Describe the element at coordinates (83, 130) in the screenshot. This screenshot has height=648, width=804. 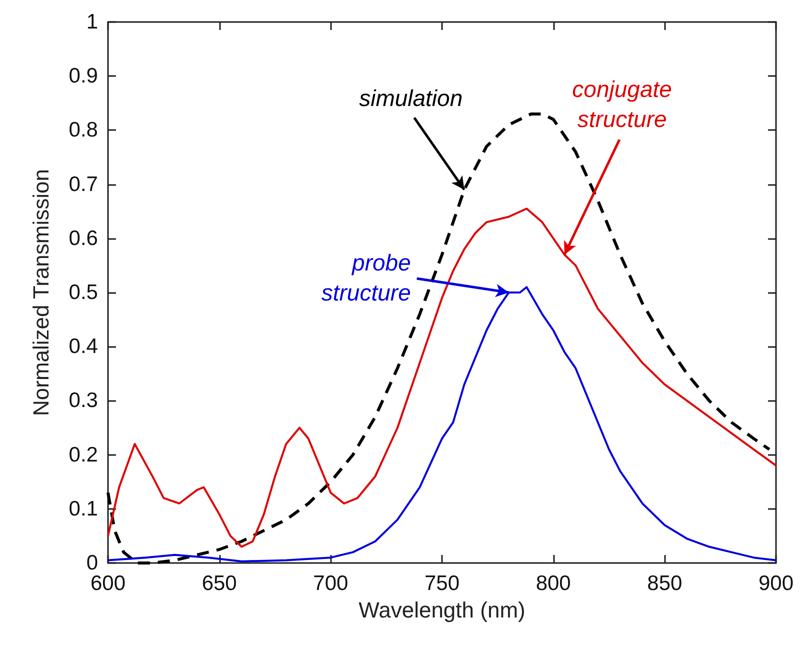
I see `y-tick-label: 0.8` at that location.